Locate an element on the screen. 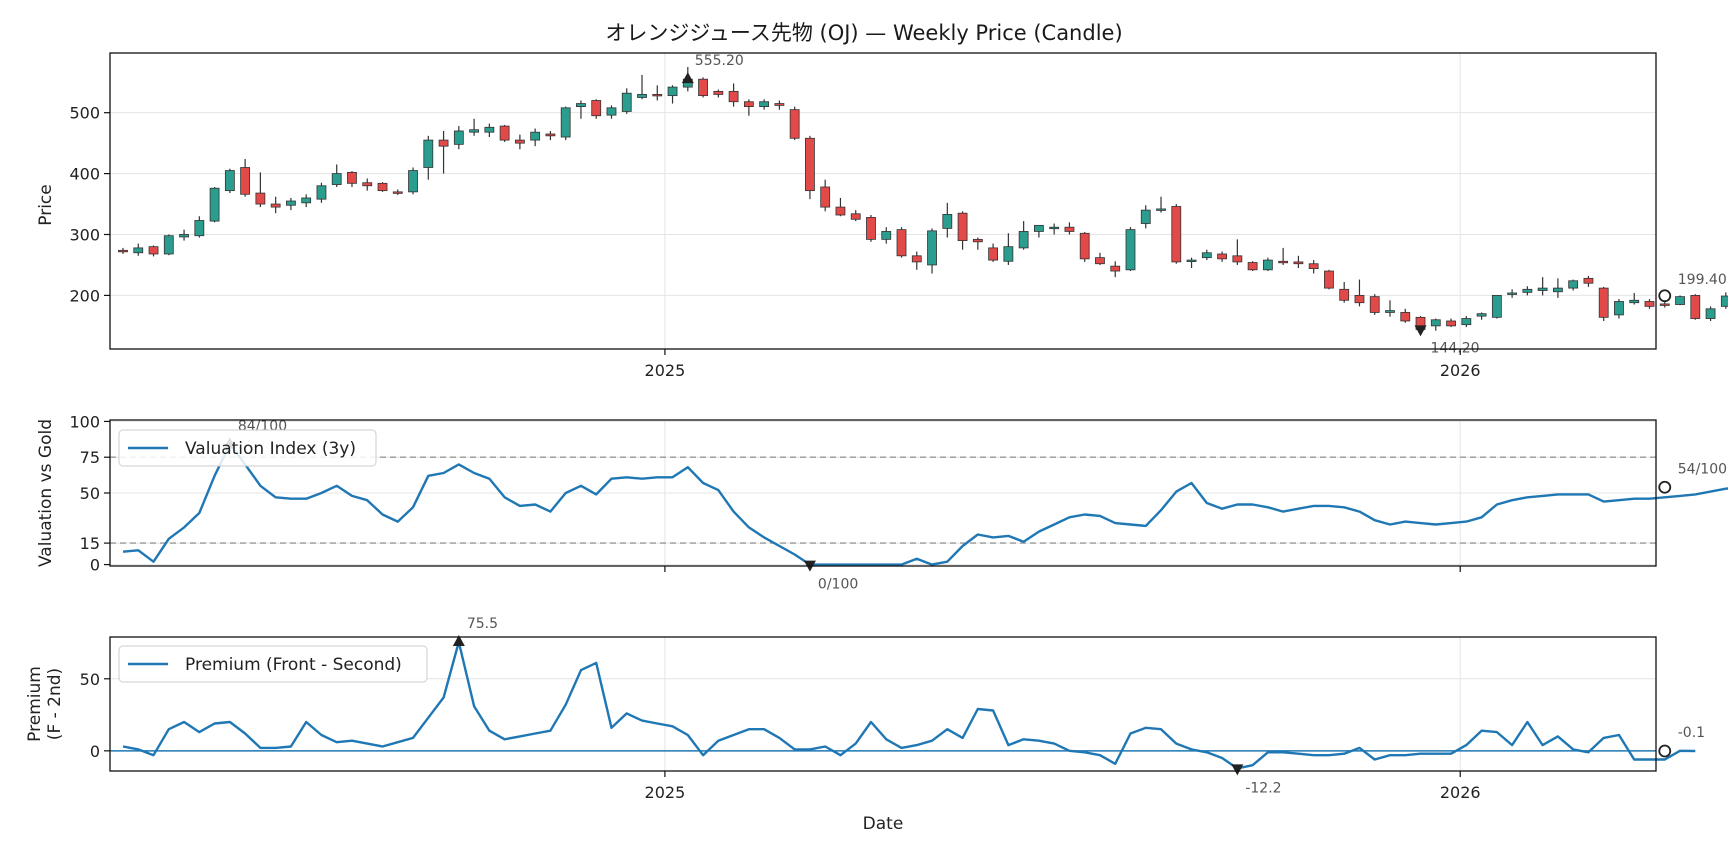  premium-y-label: Premium is located at coordinates (35, 704).